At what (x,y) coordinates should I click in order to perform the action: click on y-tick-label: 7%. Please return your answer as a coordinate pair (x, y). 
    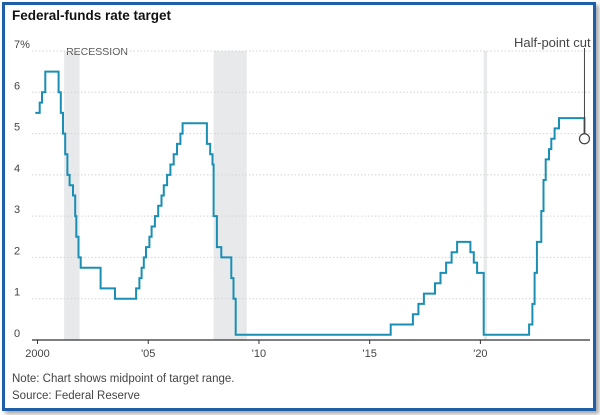
    Looking at the image, I should click on (22, 45).